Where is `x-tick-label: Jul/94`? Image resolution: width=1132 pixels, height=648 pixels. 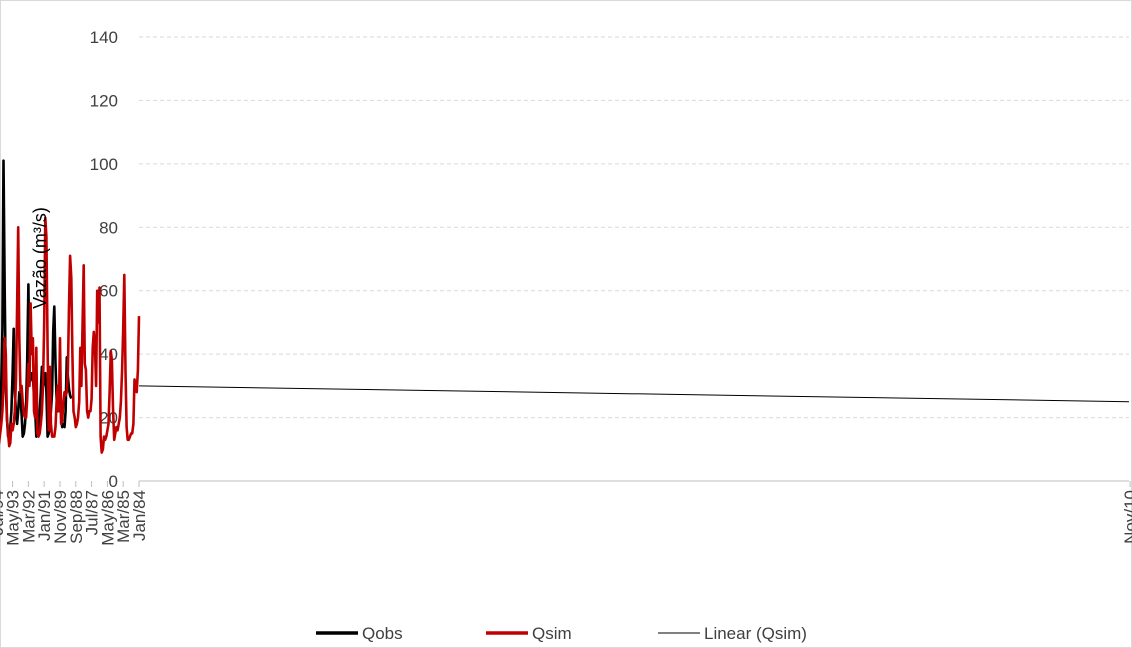
x-tick-label: Jul/94 is located at coordinates (3, 512).